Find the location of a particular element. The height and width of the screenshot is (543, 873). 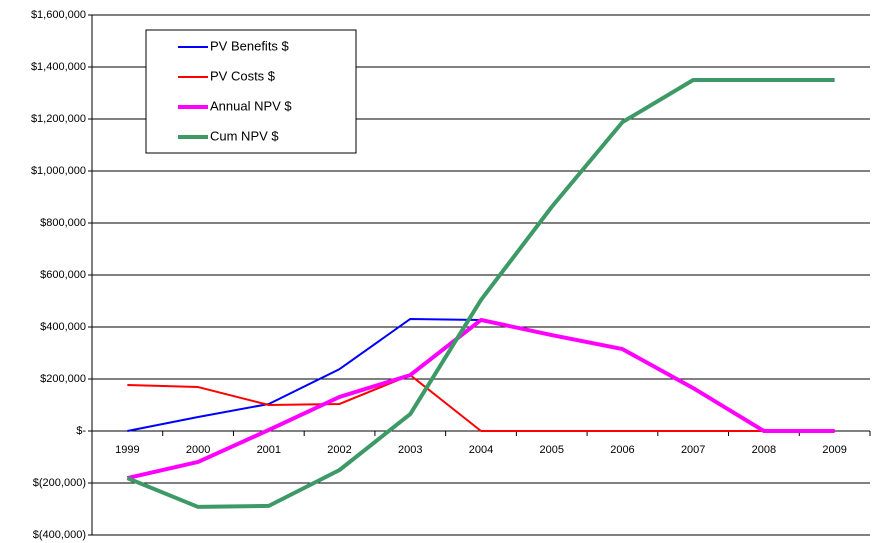

y-tick-label: $1,000,000 is located at coordinates (58, 171).